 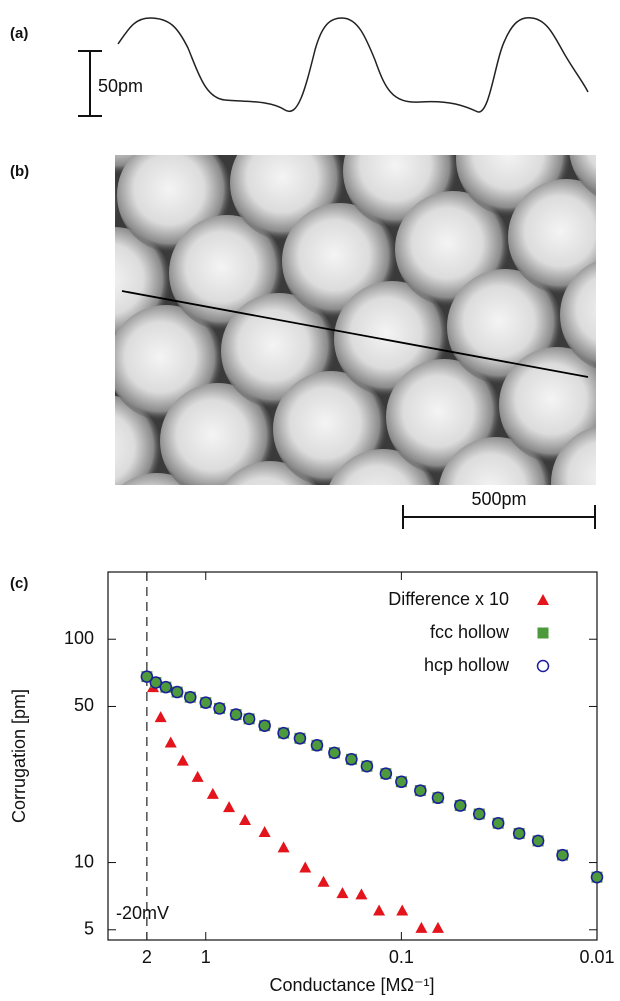 I want to click on y-tick-label: 5, so click(x=89, y=929).